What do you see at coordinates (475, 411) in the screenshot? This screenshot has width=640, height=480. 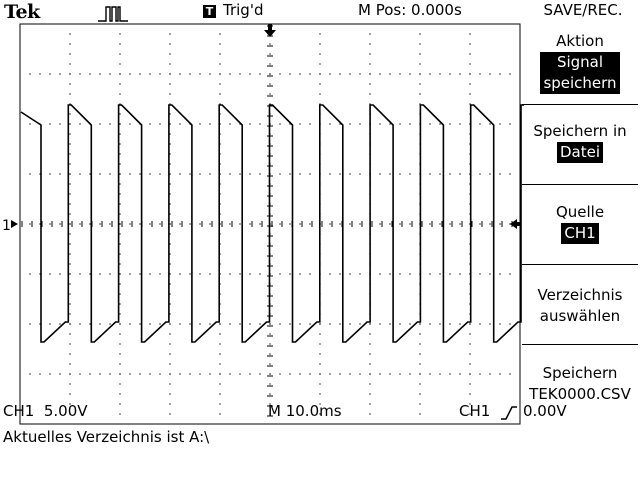 I see `trigger-source-readout: CH1` at bounding box center [475, 411].